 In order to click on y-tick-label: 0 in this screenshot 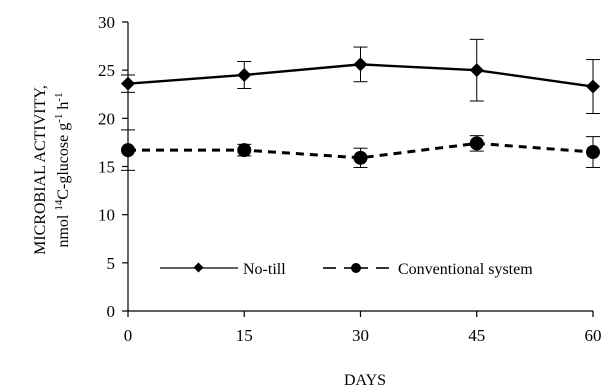, I will do `click(111, 311)`.